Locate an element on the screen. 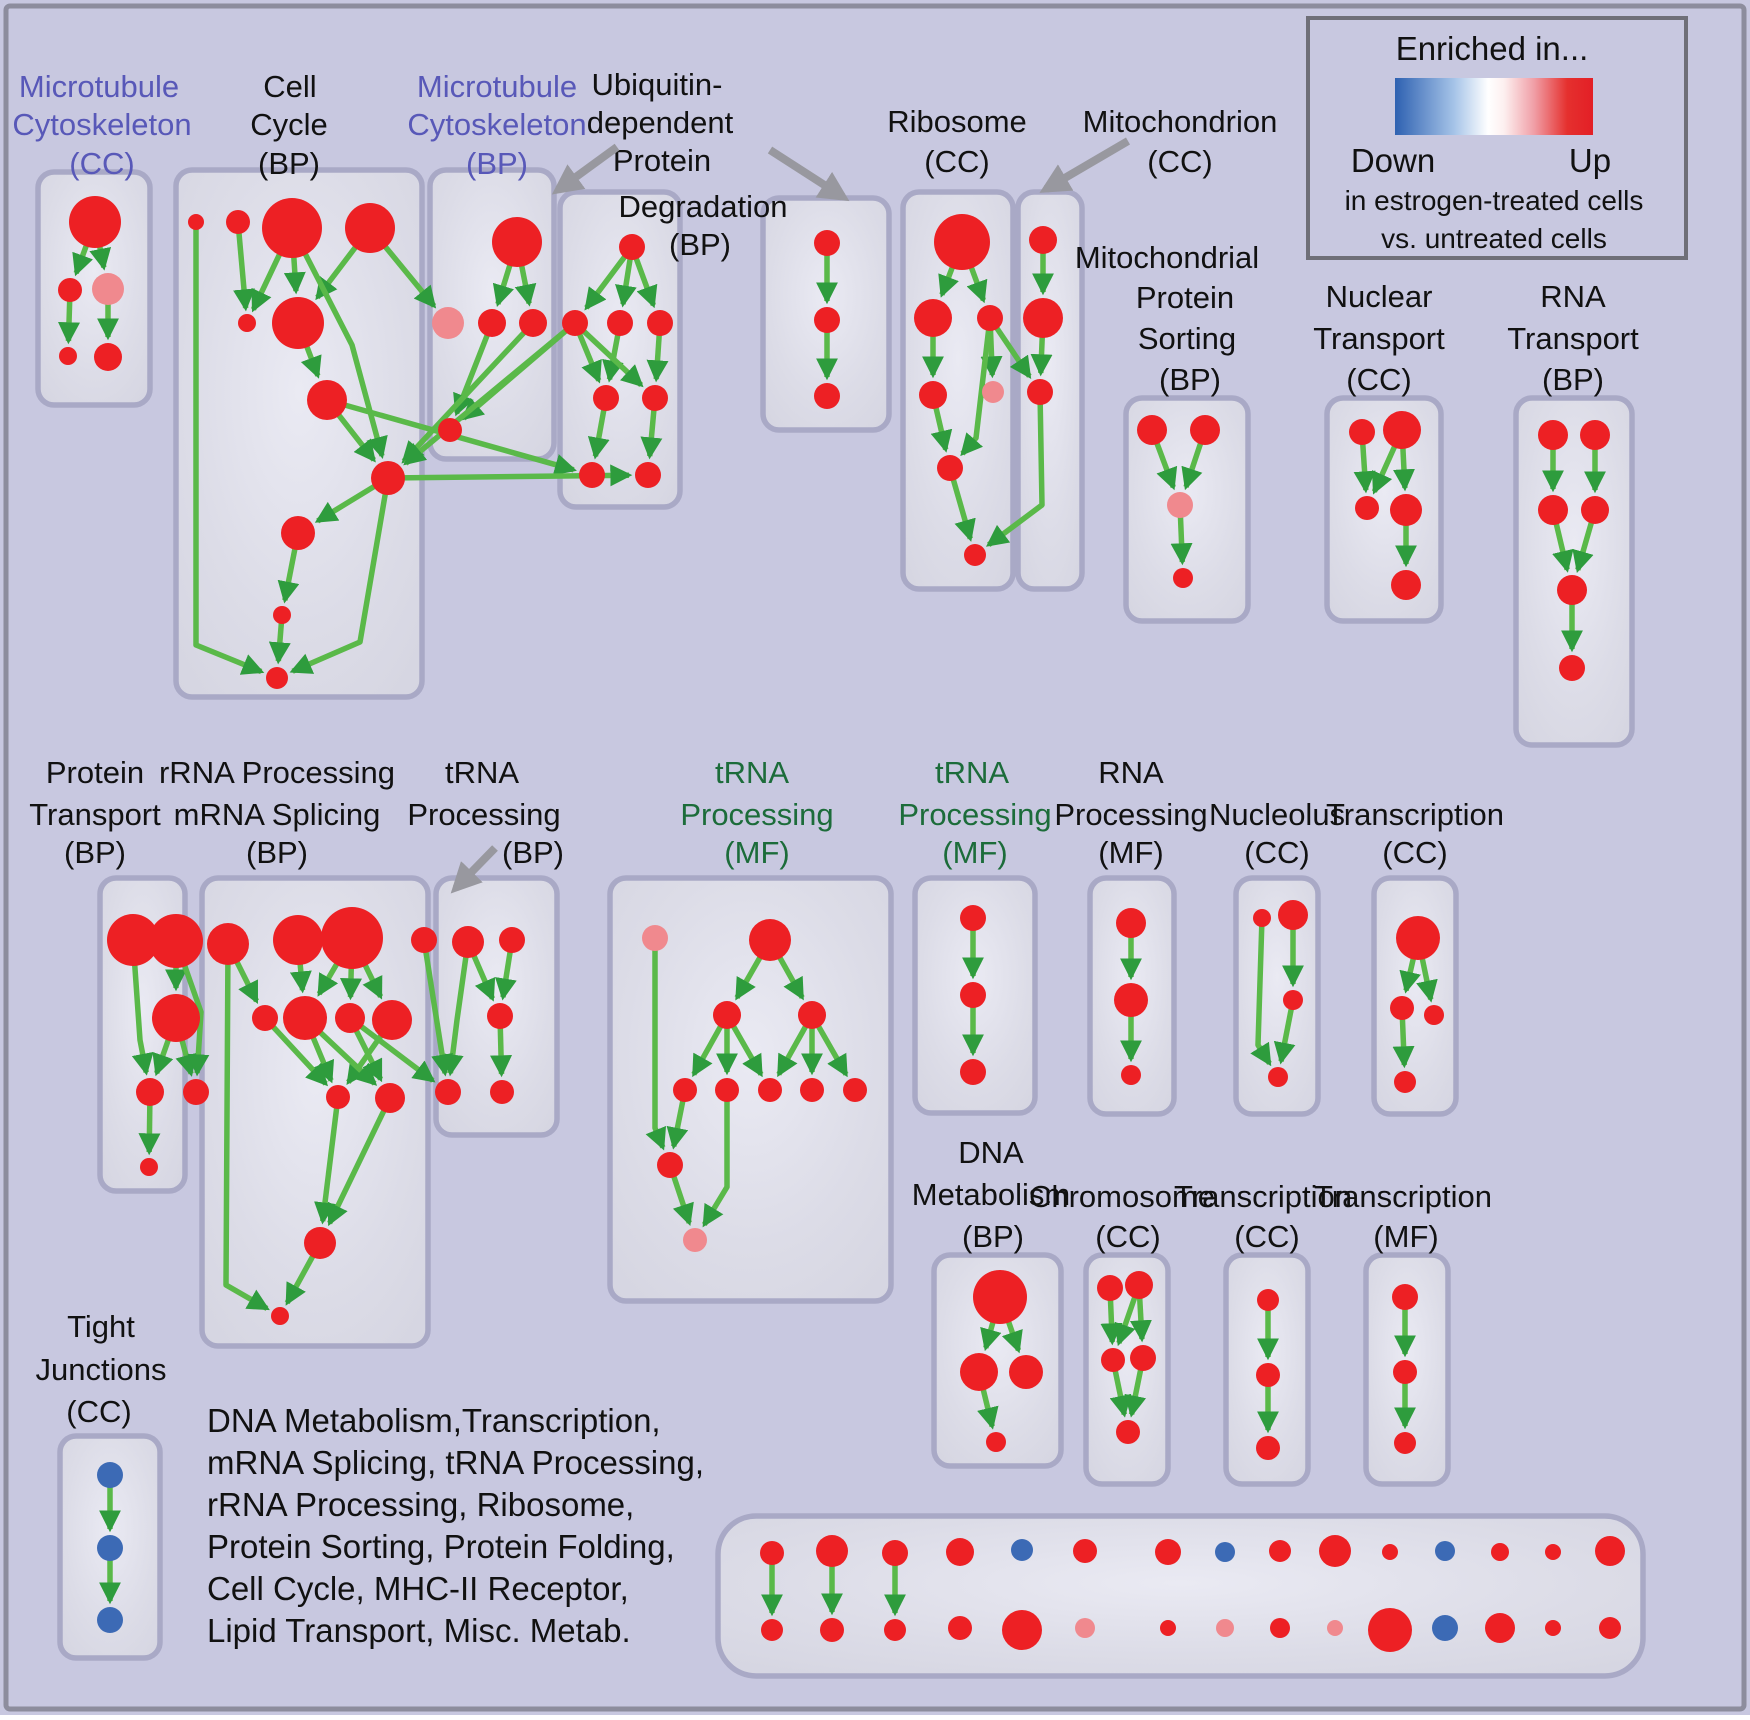 Image resolution: width=1750 pixels, height=1720 pixels. label-mt-cc-label-line-0: Microtubule is located at coordinates (99, 86).